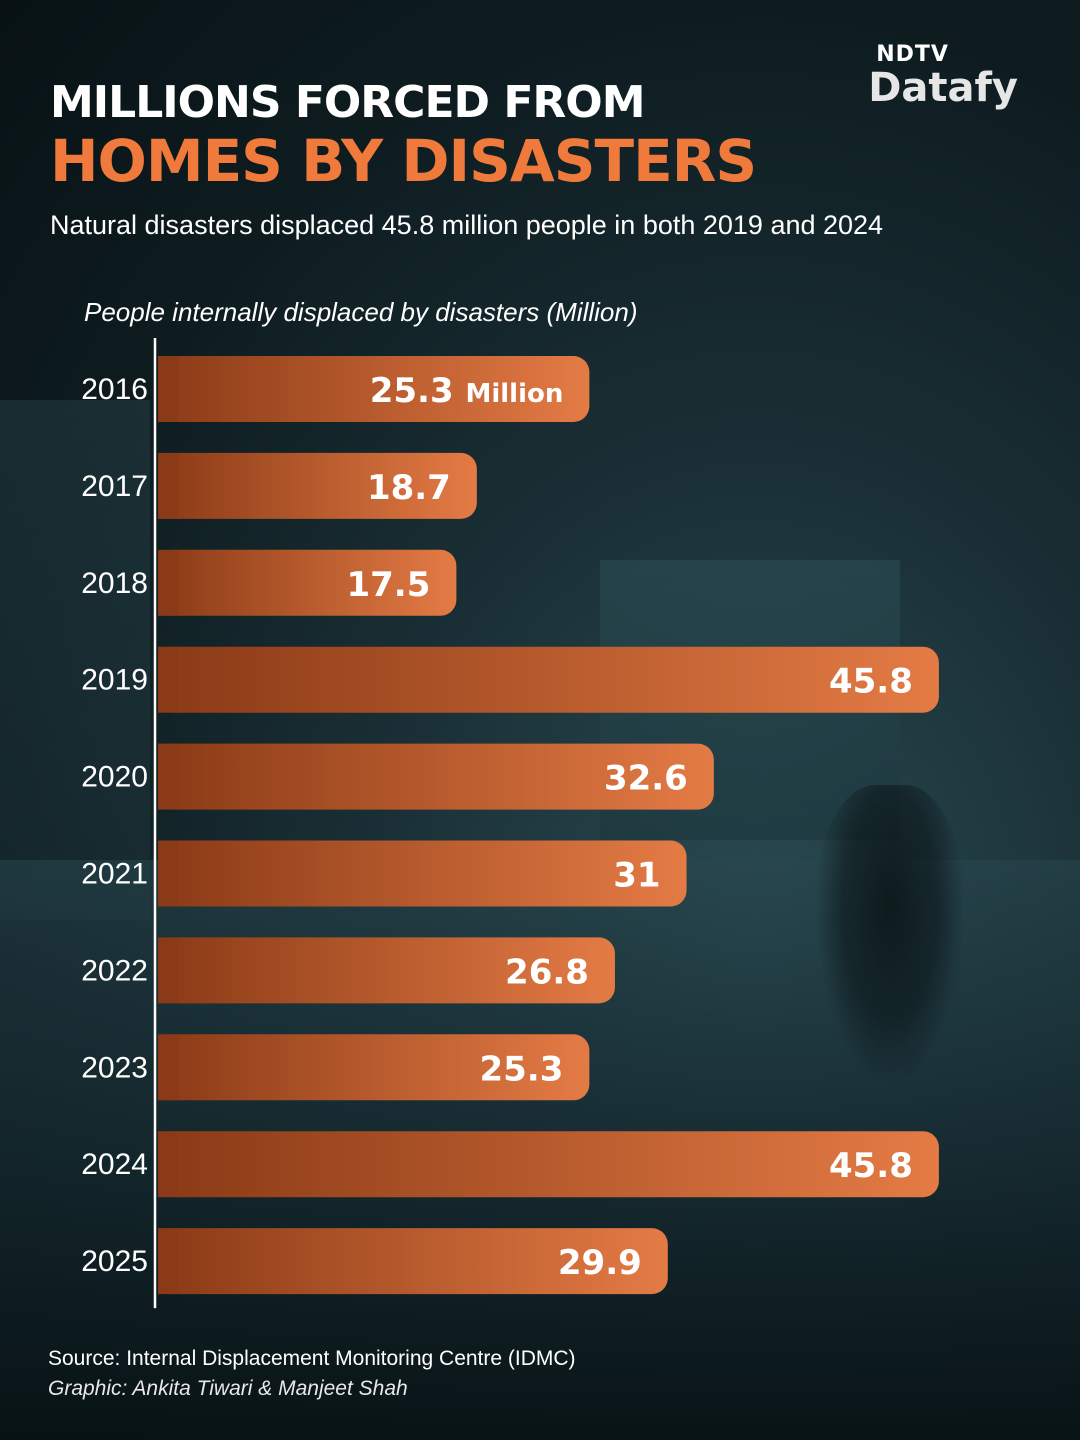 The width and height of the screenshot is (1080, 1440). Describe the element at coordinates (168, 1261) in the screenshot. I see `bar-2025-base` at that location.